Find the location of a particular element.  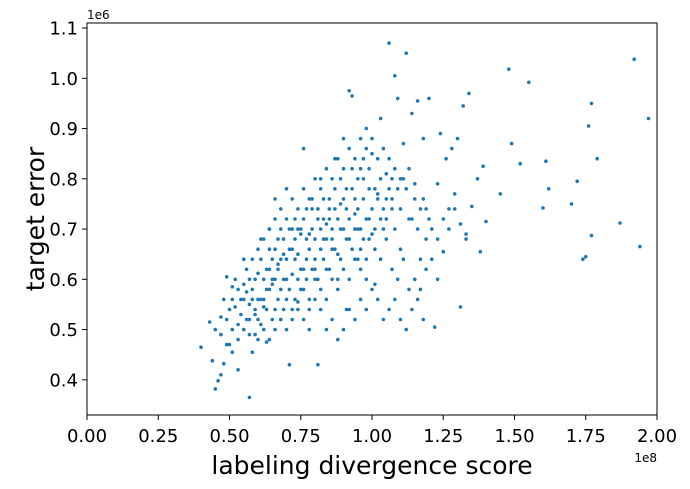

y-tick-label: 0.4 is located at coordinates (63, 380).